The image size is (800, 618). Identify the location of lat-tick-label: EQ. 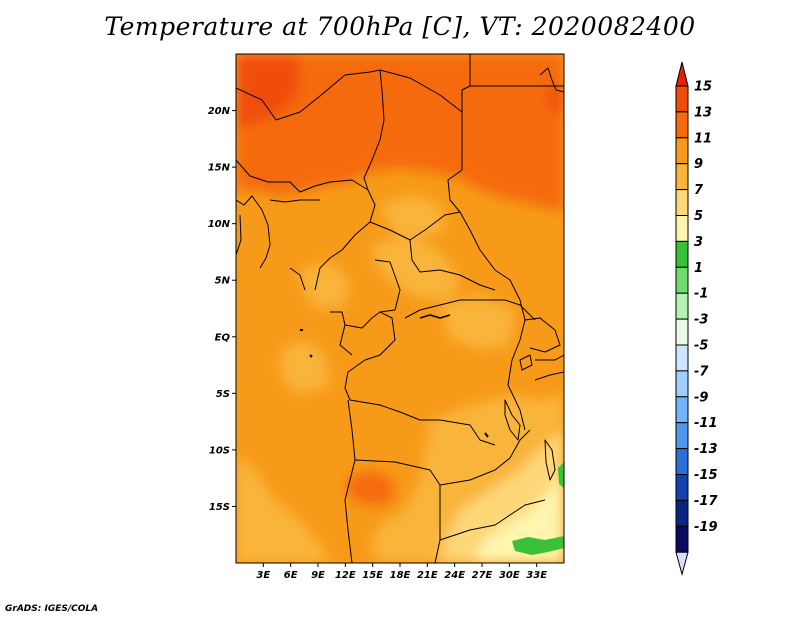
(223, 337).